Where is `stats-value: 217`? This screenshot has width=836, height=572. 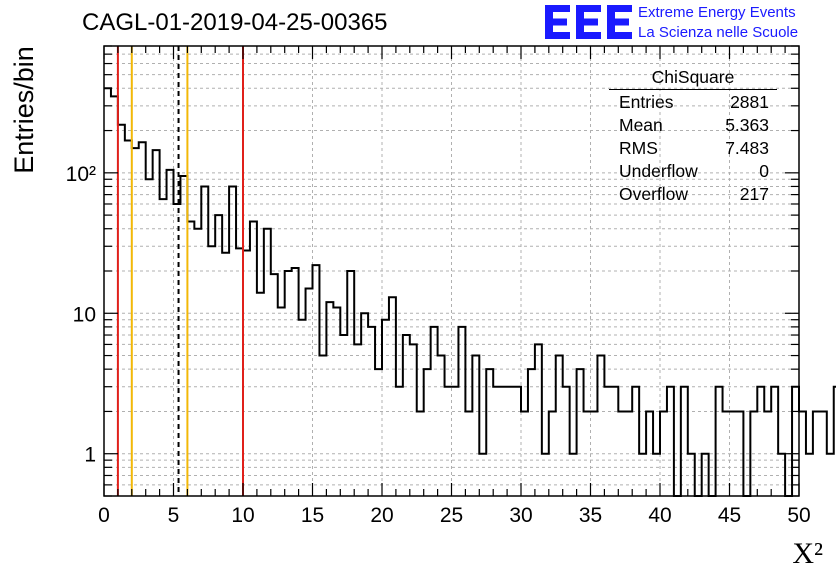 stats-value: 217 is located at coordinates (754, 194).